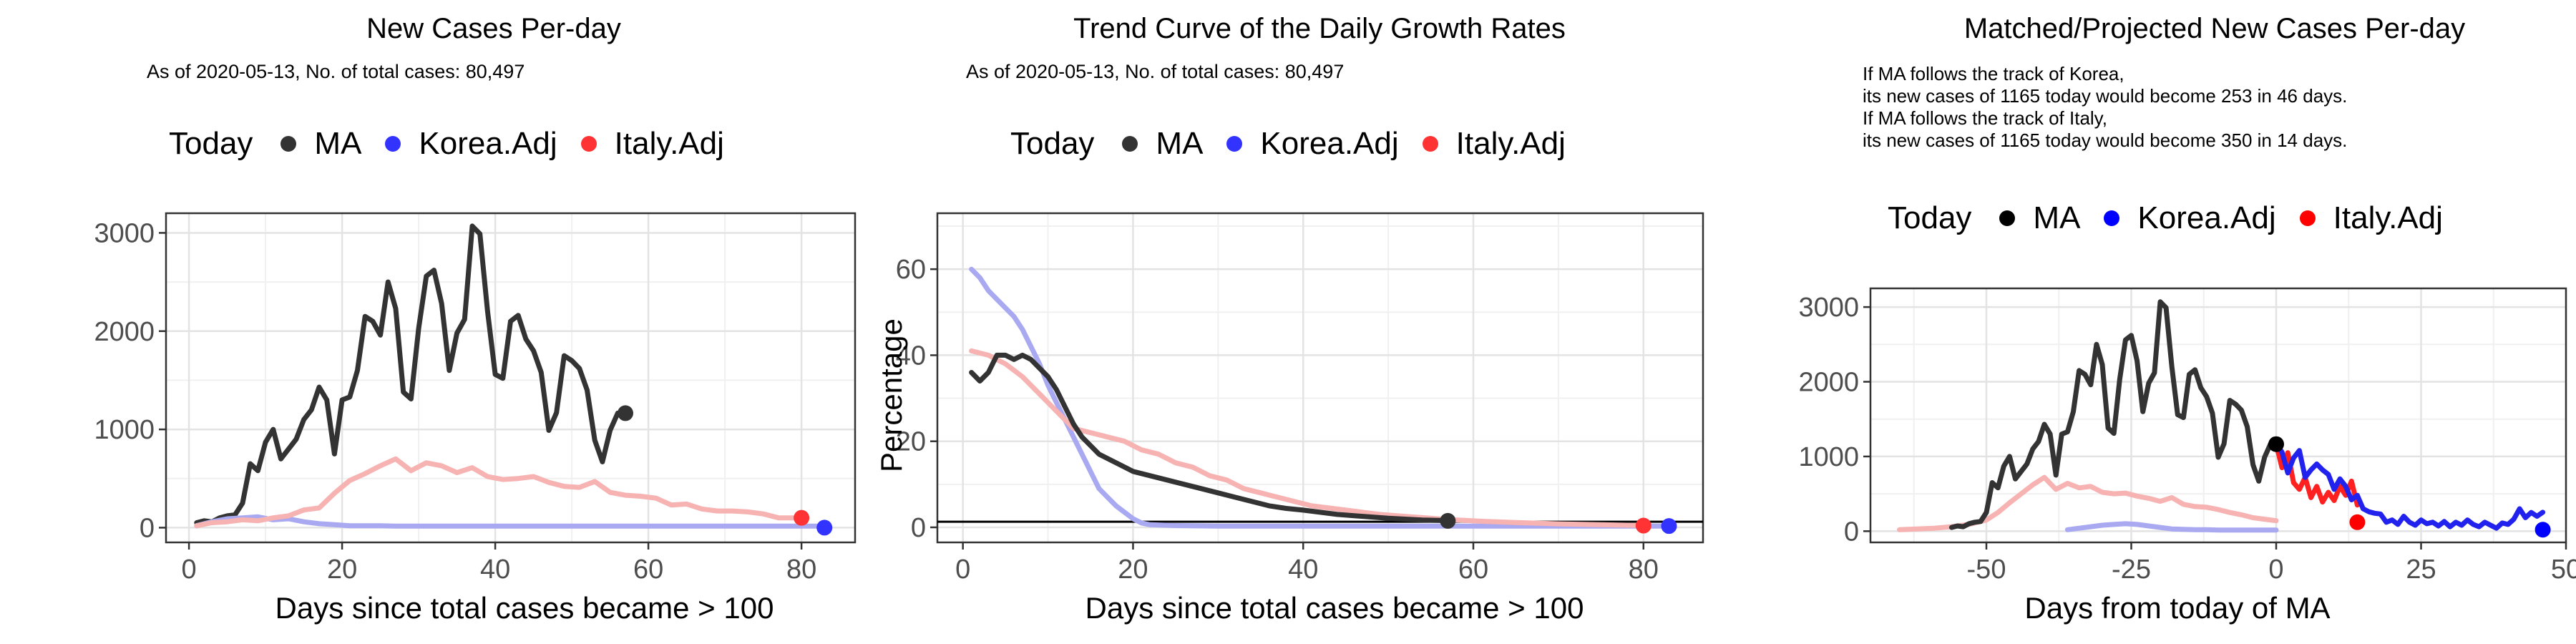  I want to click on y-tick-label: 40, so click(911, 356).